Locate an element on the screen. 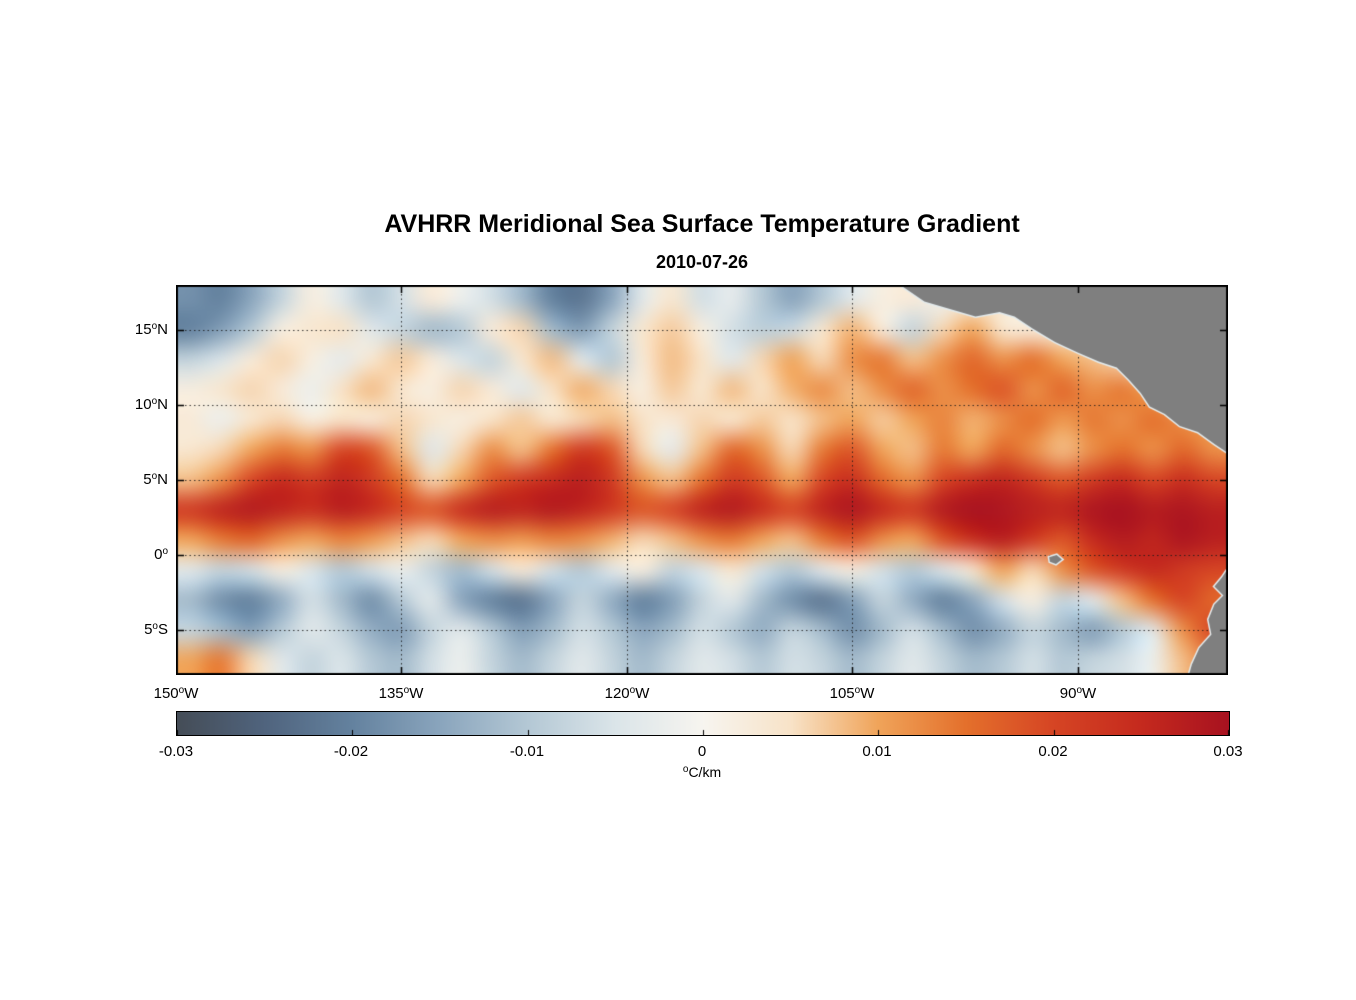 This screenshot has width=1356, height=1000. y-tick-10n: 10oN is located at coordinates (127, 404).